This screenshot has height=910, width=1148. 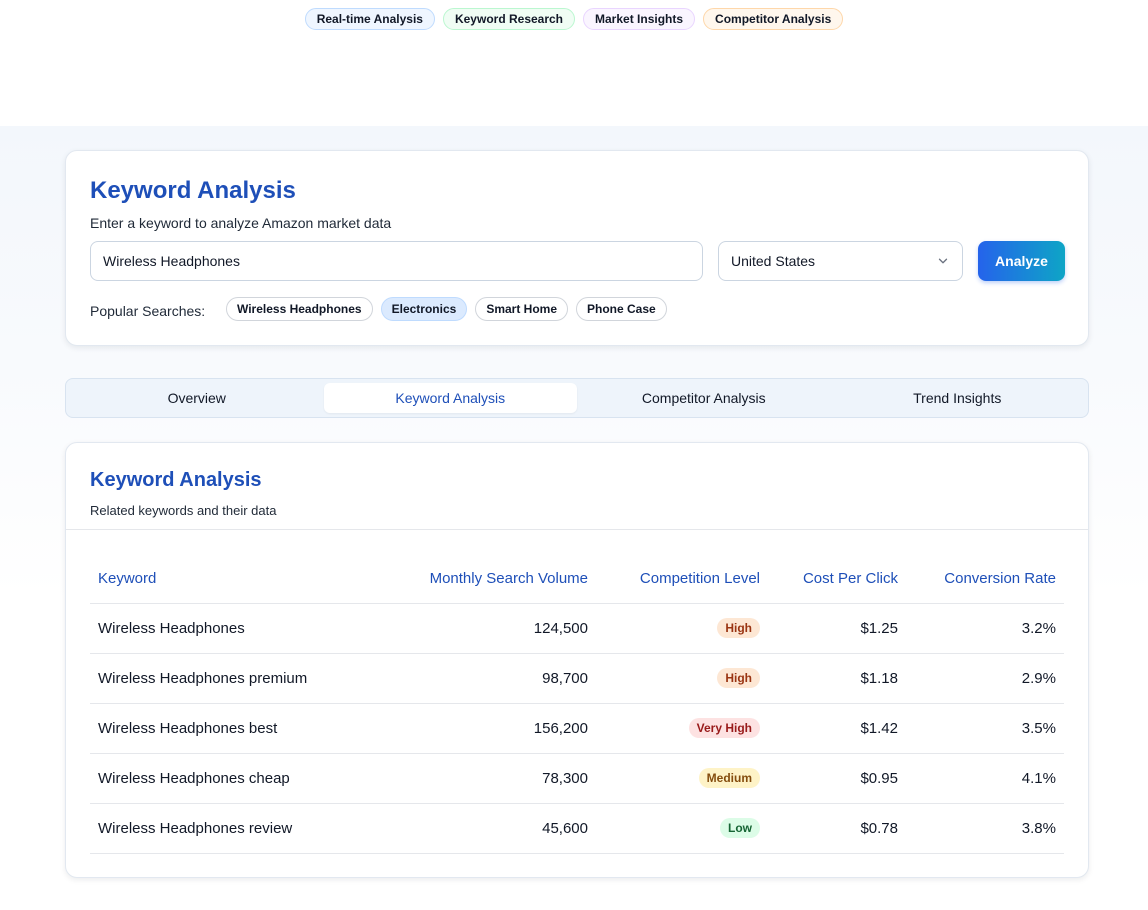 I want to click on cell-cpc: $0.78, so click(x=837, y=828).